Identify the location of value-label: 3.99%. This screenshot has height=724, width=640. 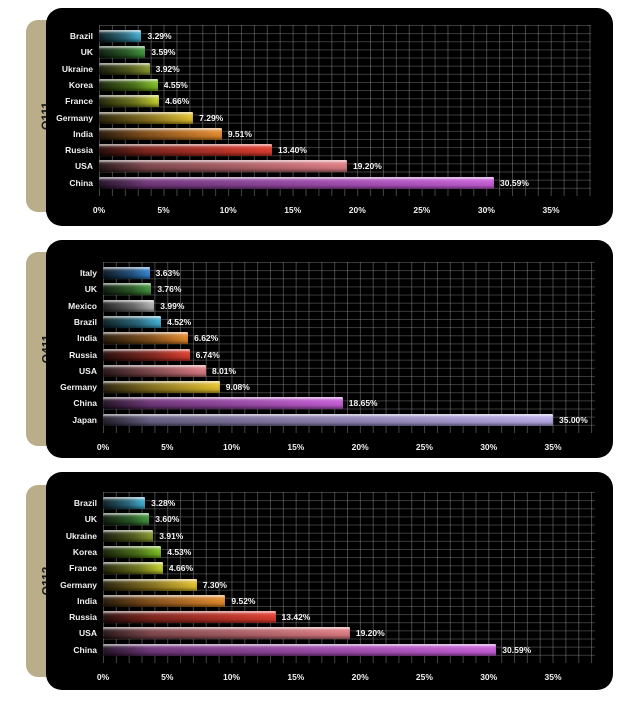
(172, 305).